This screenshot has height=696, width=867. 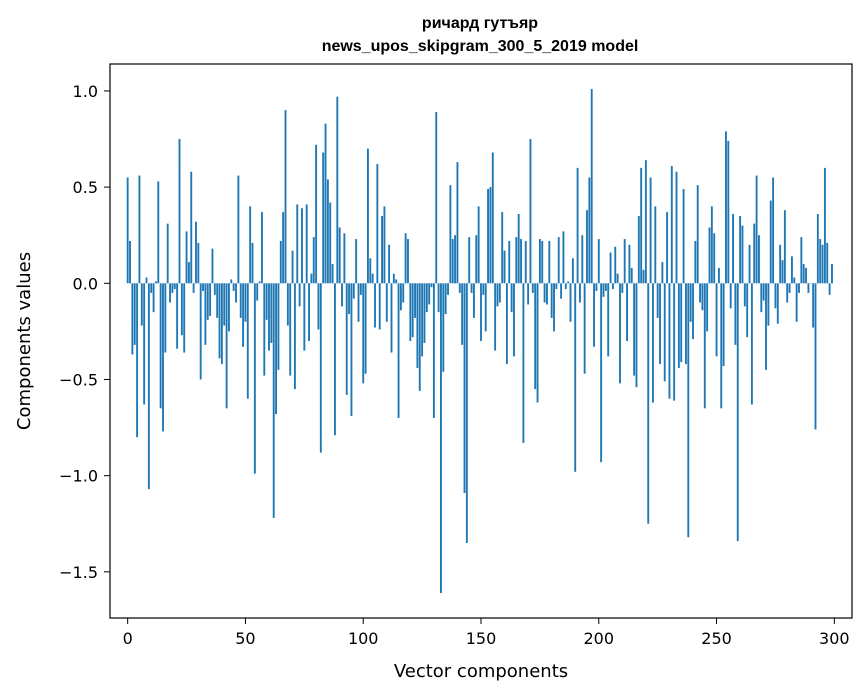 What do you see at coordinates (78, 476) in the screenshot?
I see `y-tick-label: −1.0` at bounding box center [78, 476].